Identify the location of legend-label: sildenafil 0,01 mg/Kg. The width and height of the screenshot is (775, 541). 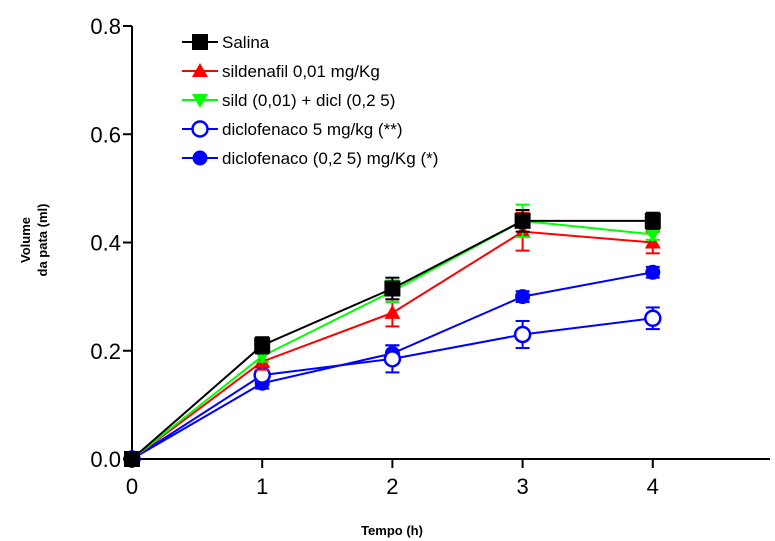
(301, 71).